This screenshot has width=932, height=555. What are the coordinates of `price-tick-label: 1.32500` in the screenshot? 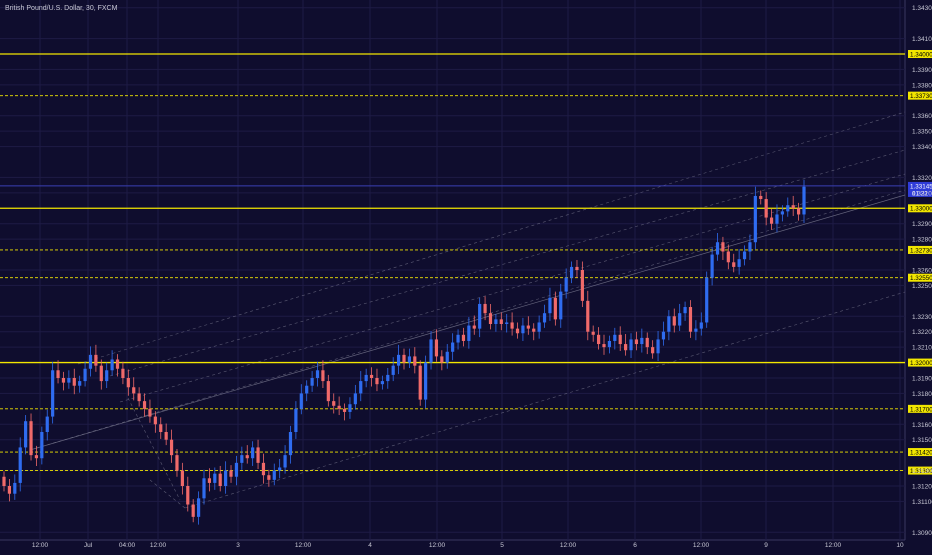 It's located at (922, 286).